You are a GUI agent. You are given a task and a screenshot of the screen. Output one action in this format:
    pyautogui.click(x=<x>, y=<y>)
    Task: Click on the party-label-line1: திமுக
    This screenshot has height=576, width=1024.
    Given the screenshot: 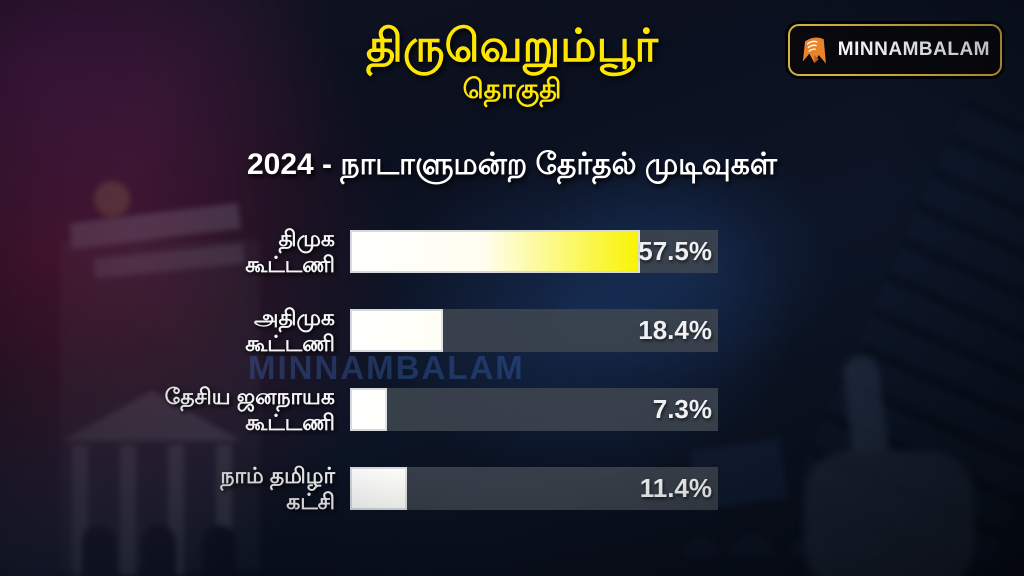 What is the action you would take?
    pyautogui.click(x=306, y=238)
    